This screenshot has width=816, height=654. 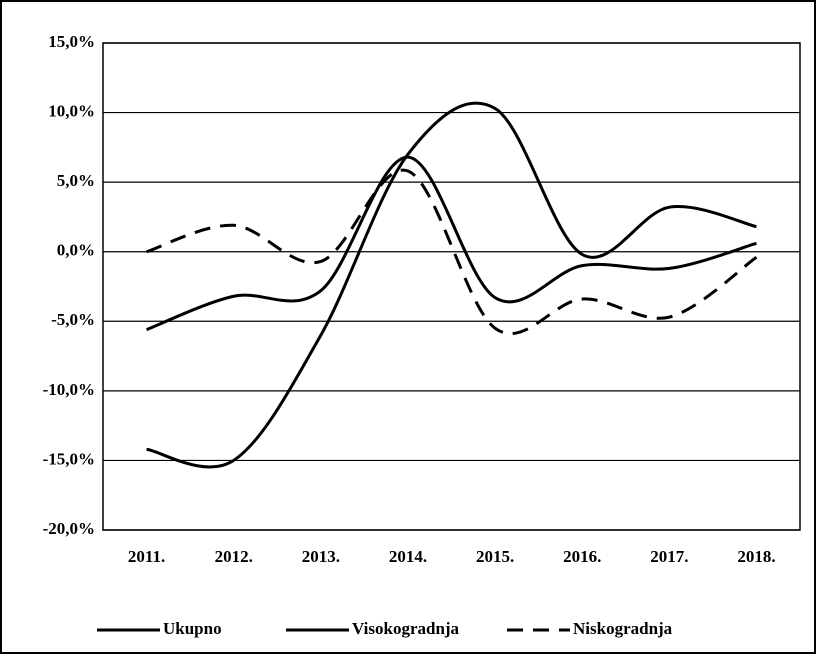 I want to click on y-tick-label: -5,0%, so click(x=73, y=319).